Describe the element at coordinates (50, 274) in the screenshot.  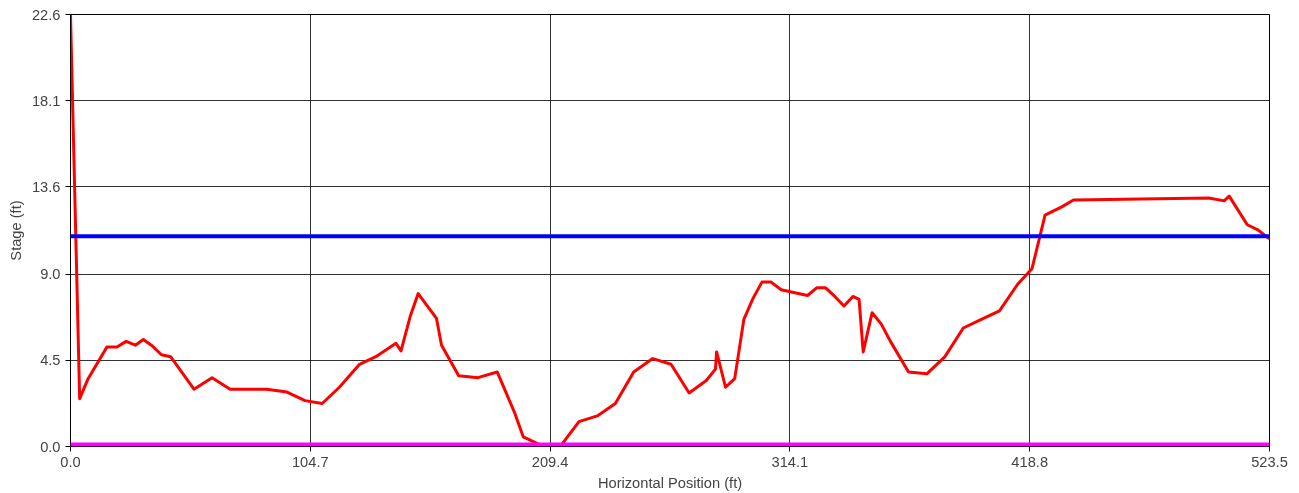
I see `y-tick-label: 9.0` at that location.